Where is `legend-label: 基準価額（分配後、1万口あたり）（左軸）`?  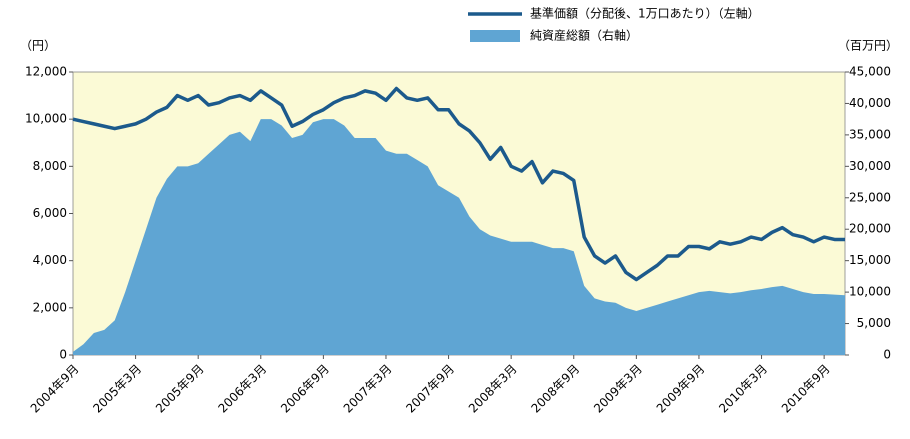
legend-label: 基準価額（分配後、1万口あたり）（左軸） is located at coordinates (645, 13).